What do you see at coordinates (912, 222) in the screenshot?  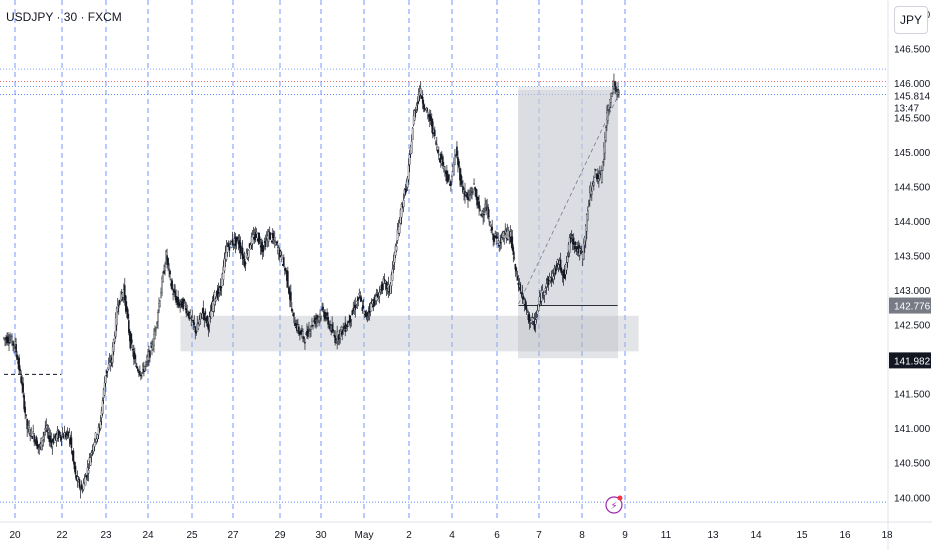 I see `price-tick: 144.000` at bounding box center [912, 222].